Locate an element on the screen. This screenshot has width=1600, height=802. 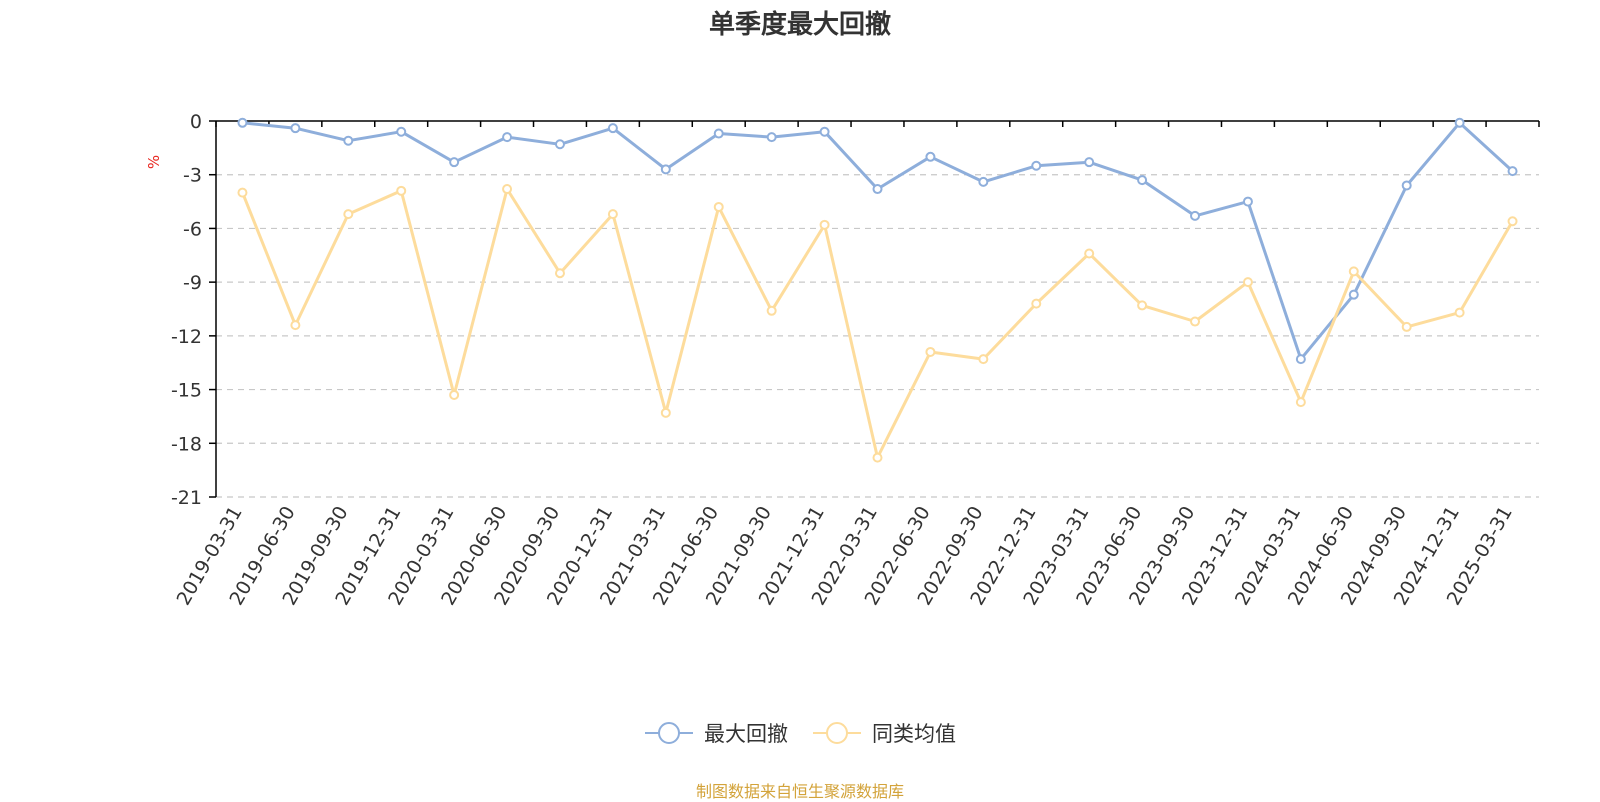
y-tick-label: -12 is located at coordinates (186, 337).